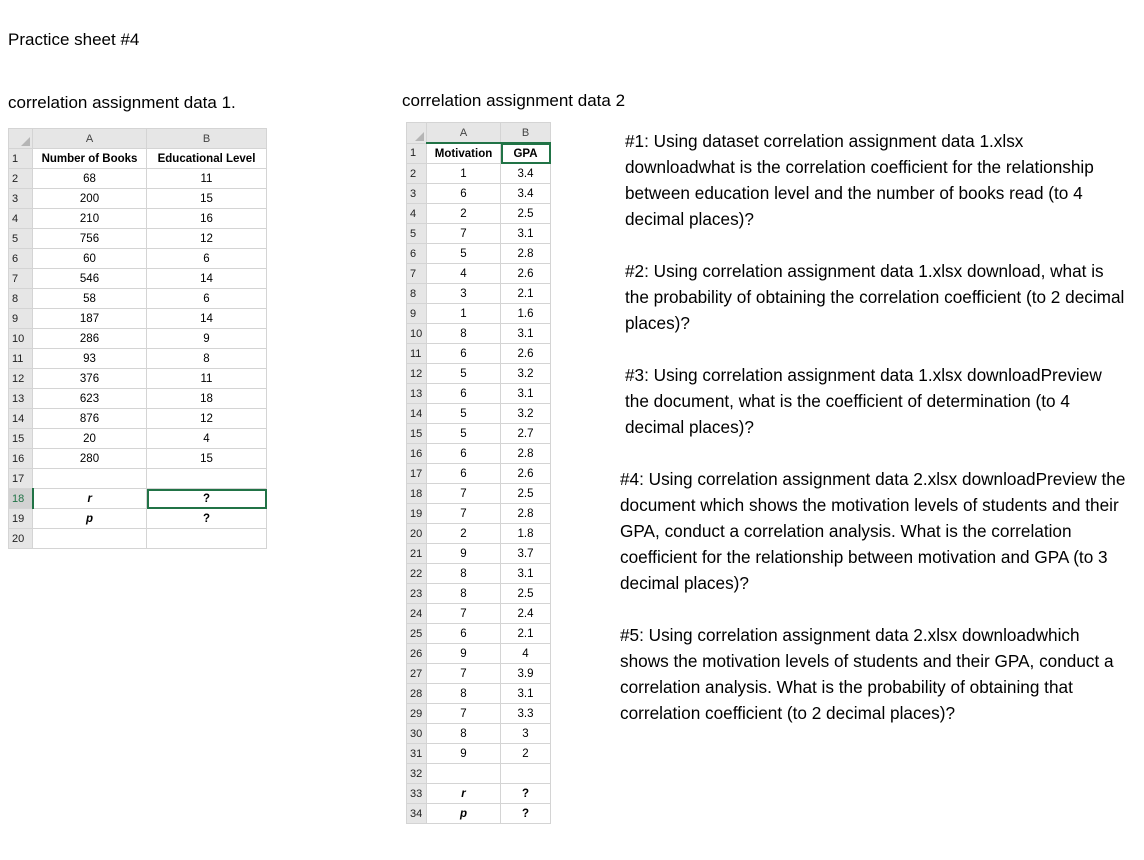 The height and width of the screenshot is (860, 1144). What do you see at coordinates (416, 593) in the screenshot?
I see `row-number: 23` at bounding box center [416, 593].